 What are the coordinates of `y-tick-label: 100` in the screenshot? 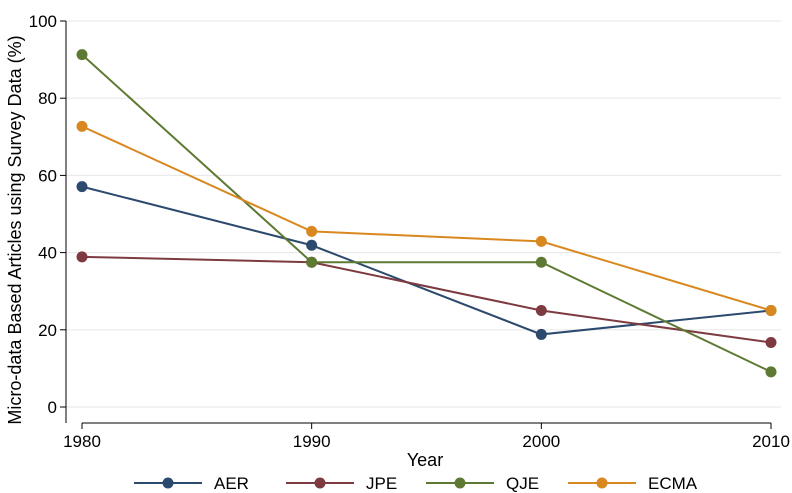 It's located at (43, 21).